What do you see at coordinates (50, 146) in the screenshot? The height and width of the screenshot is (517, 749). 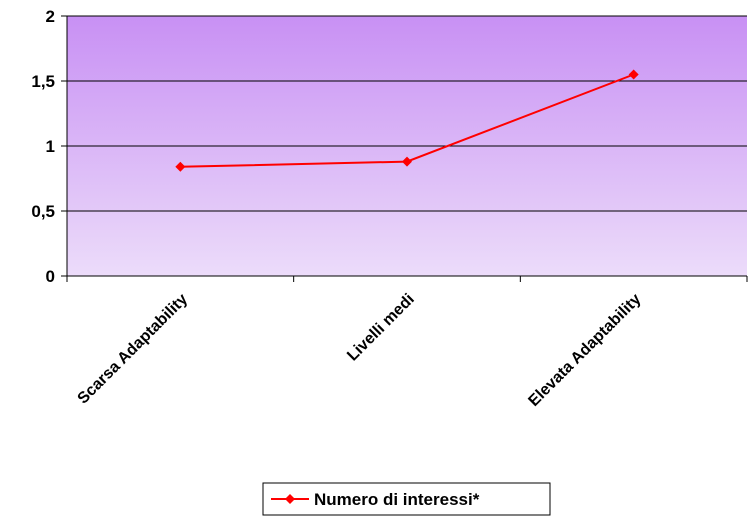 I see `y-tick-label: 1` at bounding box center [50, 146].